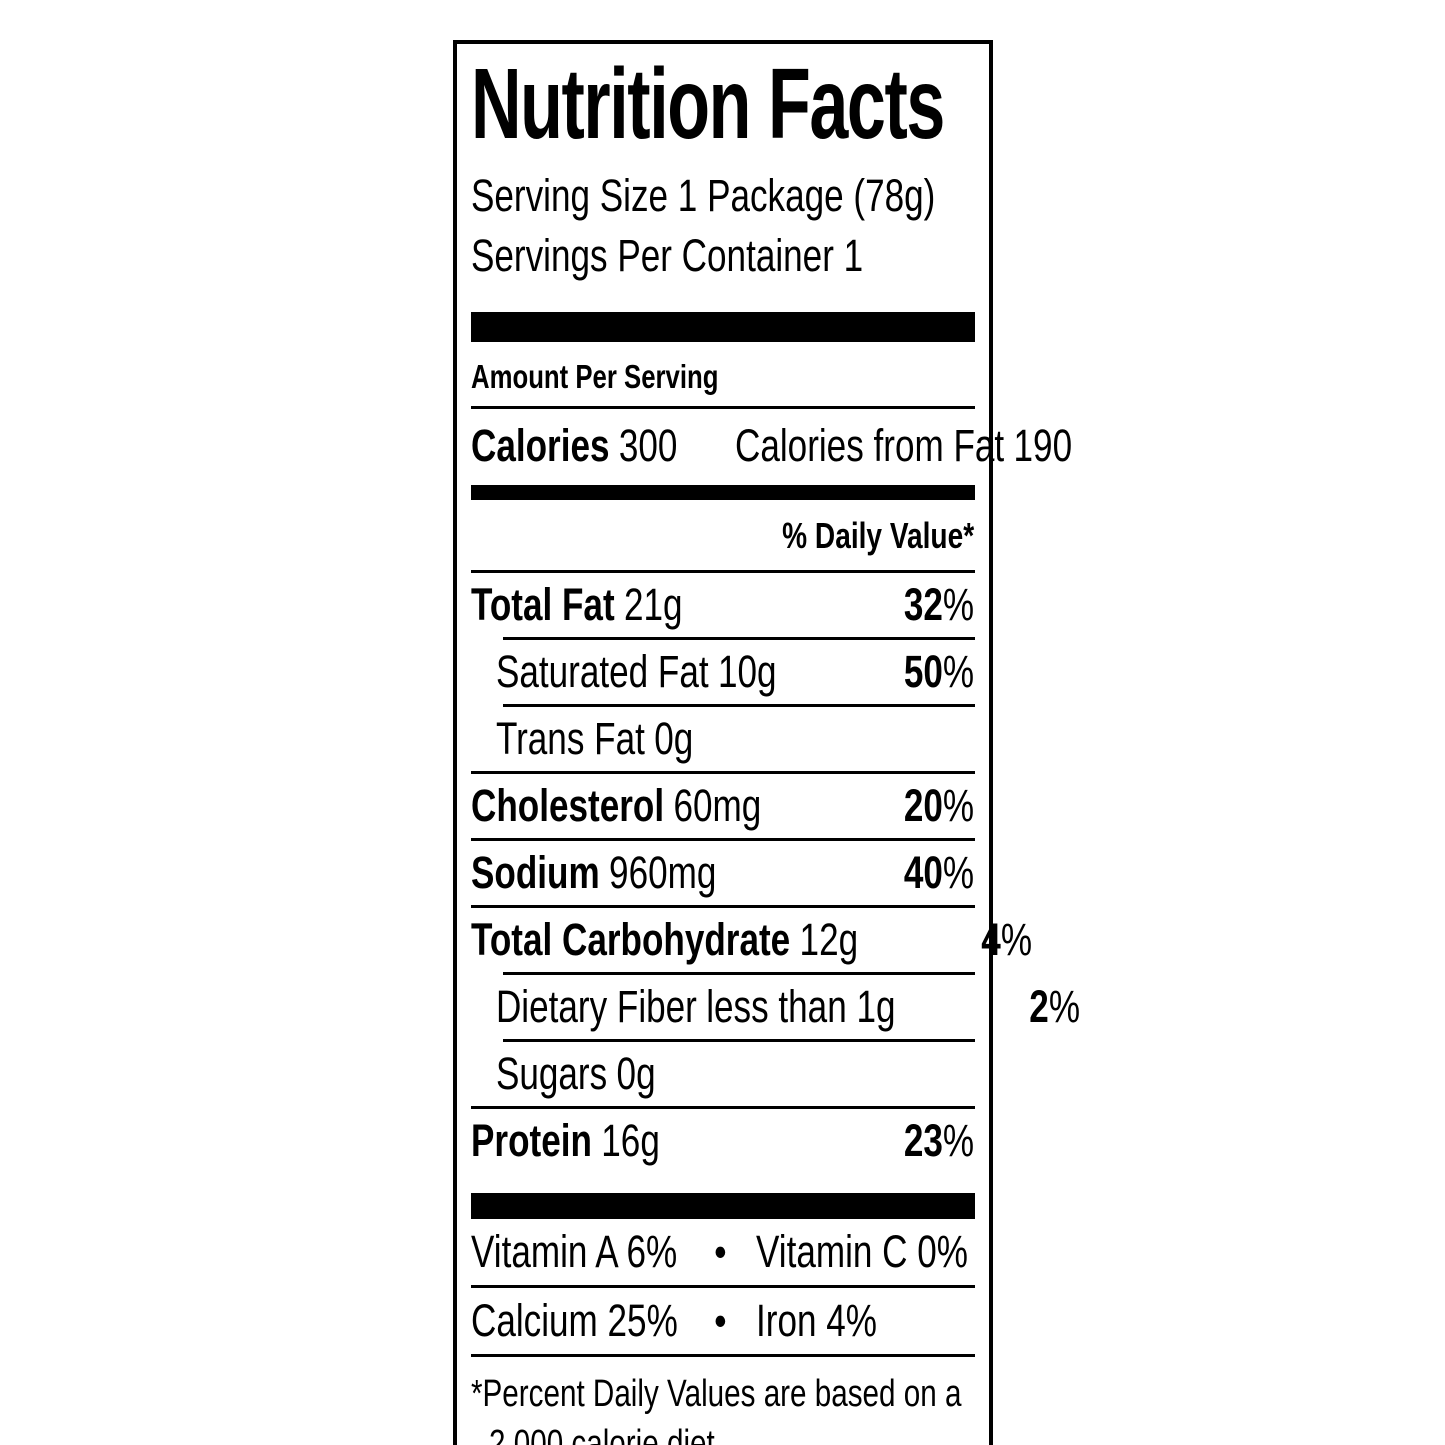 The width and height of the screenshot is (1445, 1445). What do you see at coordinates (828, 939) in the screenshot?
I see `nutrient-amount: 12g` at bounding box center [828, 939].